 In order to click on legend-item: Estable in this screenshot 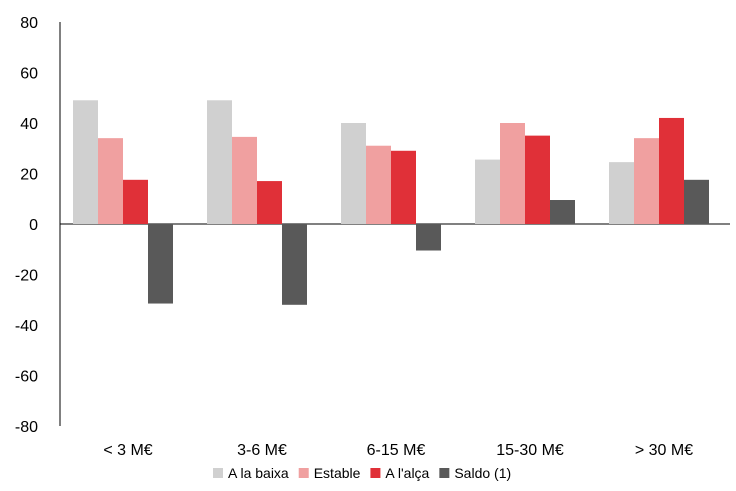, I will do `click(329, 473)`.